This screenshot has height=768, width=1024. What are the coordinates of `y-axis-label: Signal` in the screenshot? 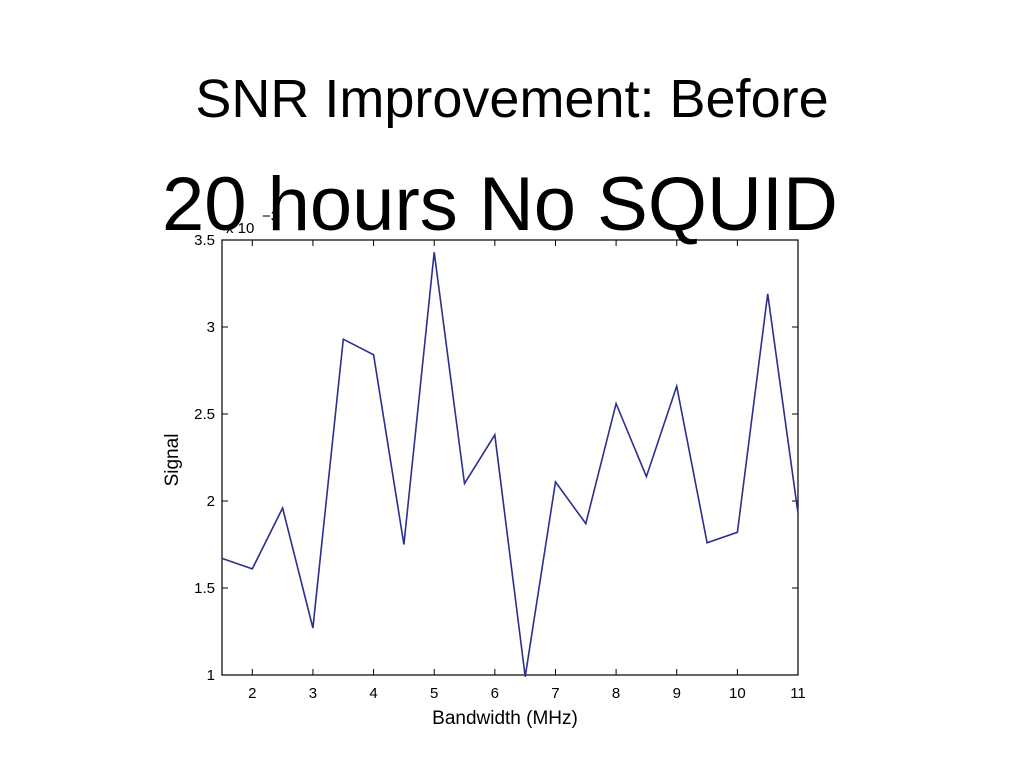 It's located at (172, 460).